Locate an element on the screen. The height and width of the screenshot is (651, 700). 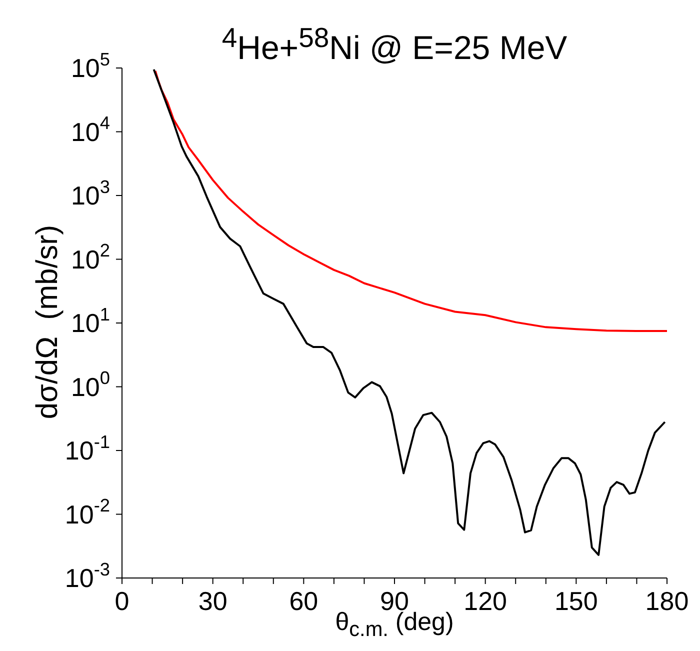
x-tick-label: 60 is located at coordinates (303, 601).